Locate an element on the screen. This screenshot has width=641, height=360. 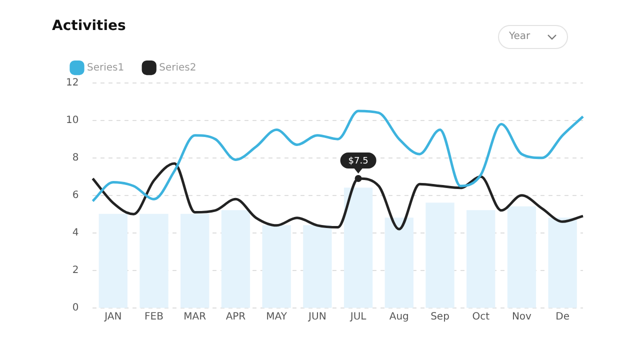
x-tick-label: Sep is located at coordinates (440, 317).